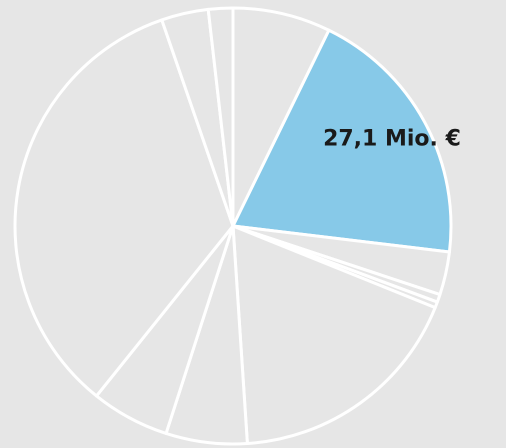  Describe the element at coordinates (392, 139) in the screenshot. I see `data-label: 27,1 Mio. €` at that location.